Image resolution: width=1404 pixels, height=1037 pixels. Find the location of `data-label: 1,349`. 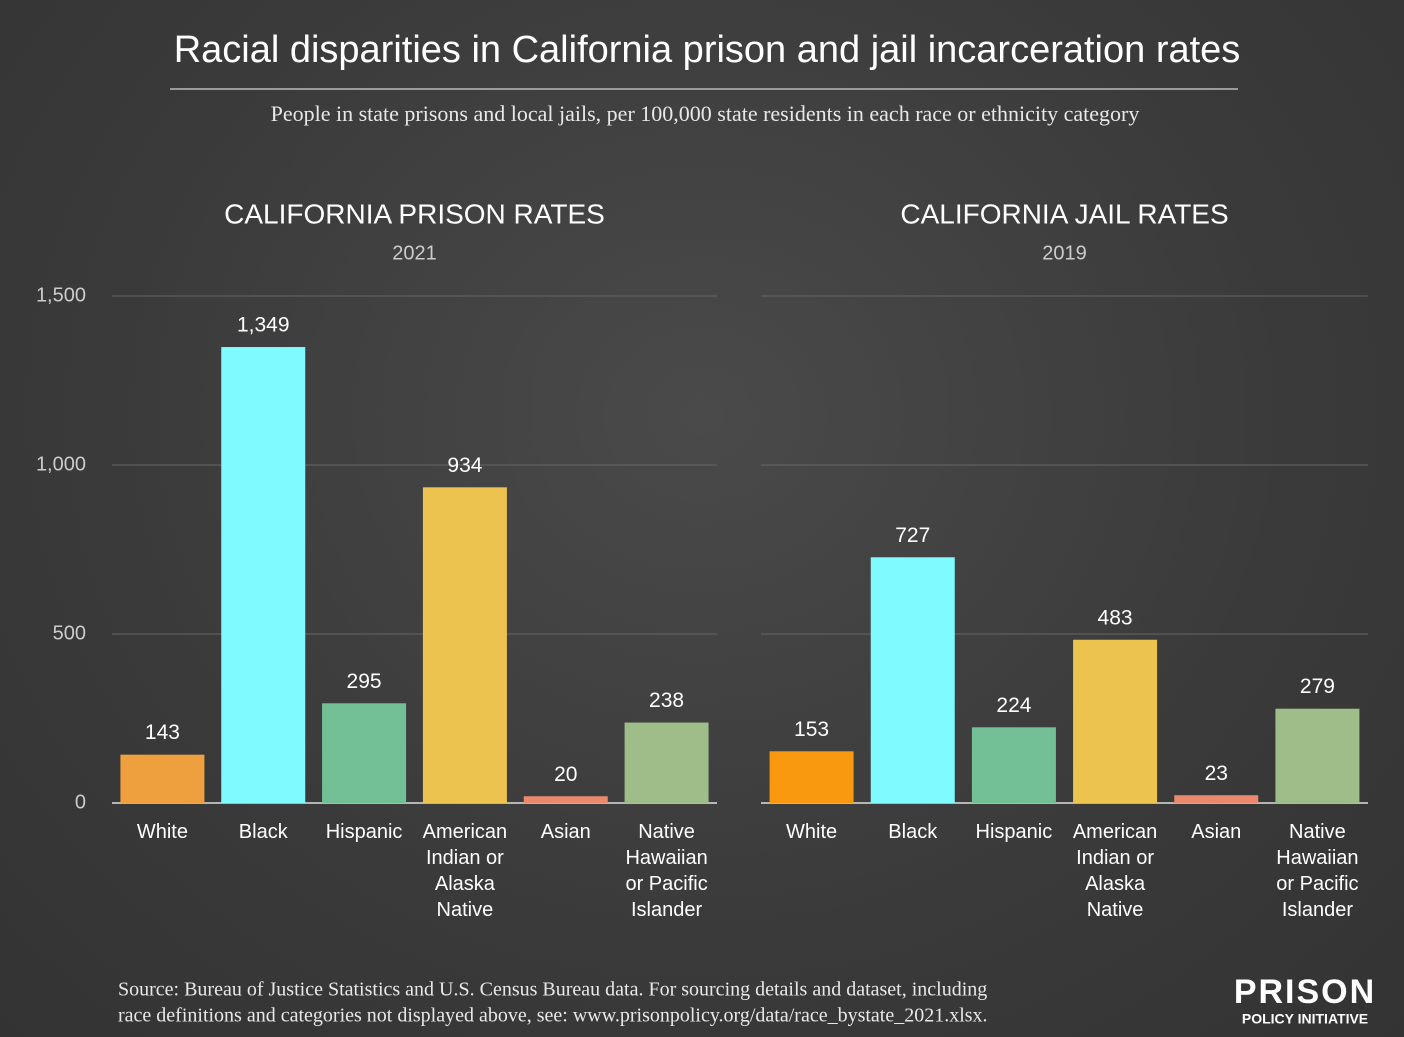

data-label: 1,349 is located at coordinates (263, 325).